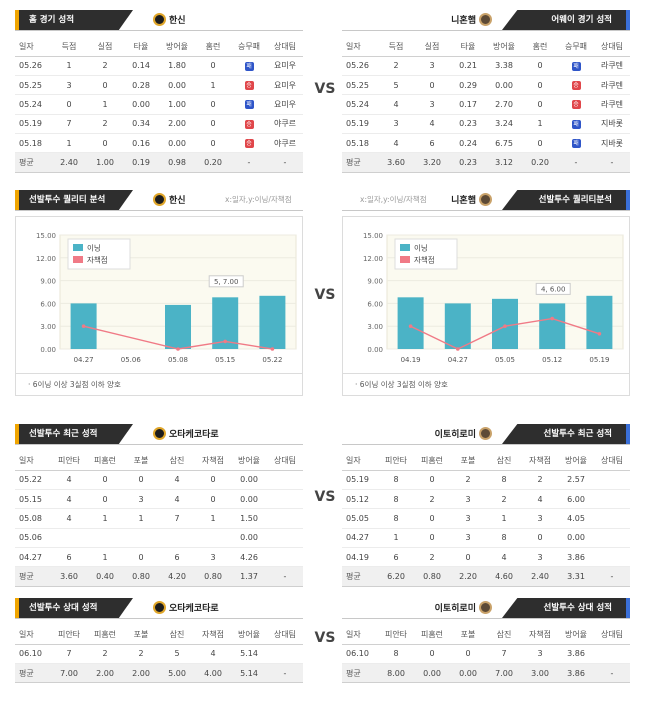 Image resolution: width=650 pixels, height=701 pixels. Describe the element at coordinates (177, 21) in the screenshot. I see `home-team-name: 한신` at that location.